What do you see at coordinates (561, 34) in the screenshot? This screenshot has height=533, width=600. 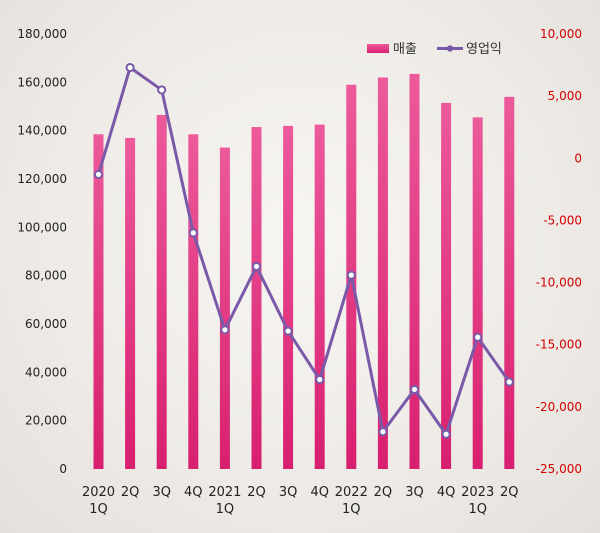 I see `right-tick-label: 10,000` at bounding box center [561, 34].